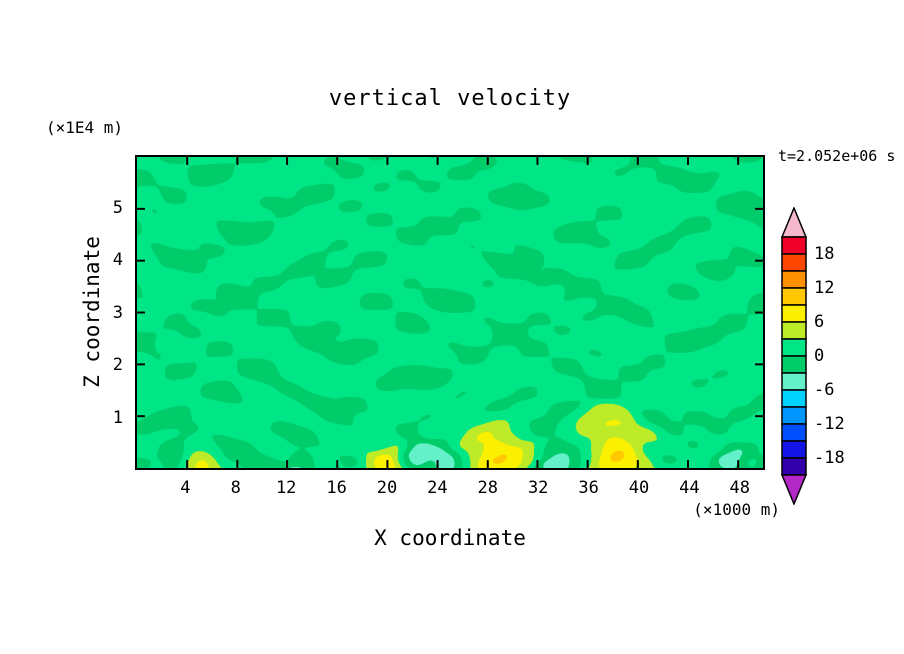 The image size is (904, 654). Describe the element at coordinates (824, 390) in the screenshot. I see `colorbar-tick-label: -6` at that location.